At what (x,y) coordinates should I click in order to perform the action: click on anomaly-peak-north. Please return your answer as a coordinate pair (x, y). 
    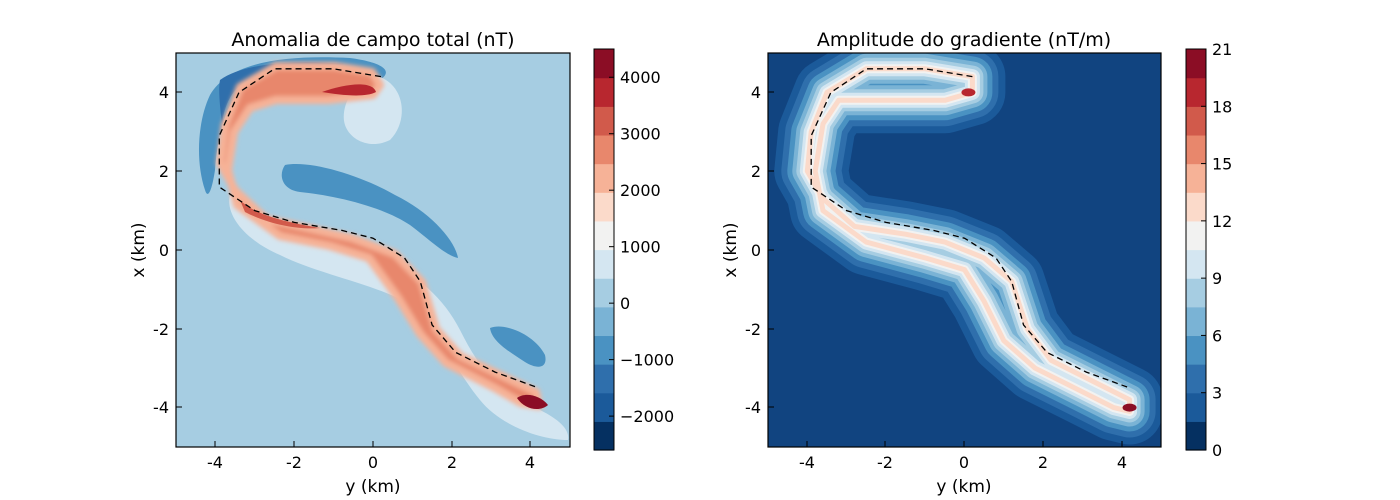
    Looking at the image, I should click on (349, 90).